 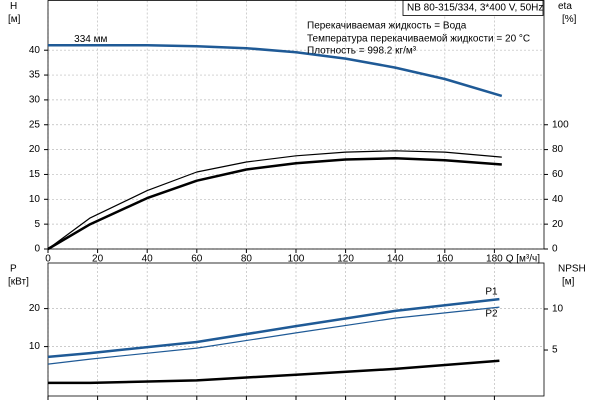 What do you see at coordinates (197, 259) in the screenshot?
I see `x-tick-label: 60` at bounding box center [197, 259].